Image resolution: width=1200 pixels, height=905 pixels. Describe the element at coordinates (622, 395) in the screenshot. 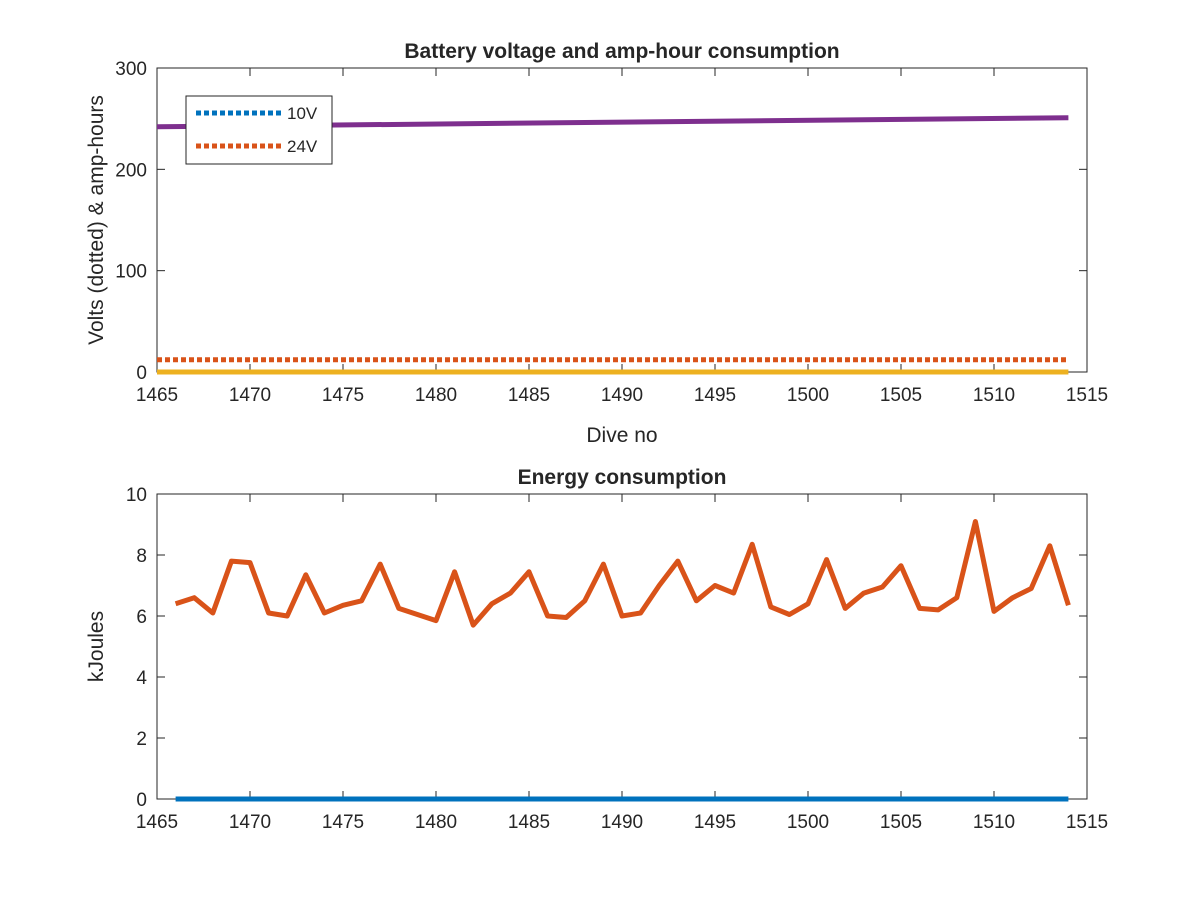

I see `plot1-xtick-label: 1490` at that location.